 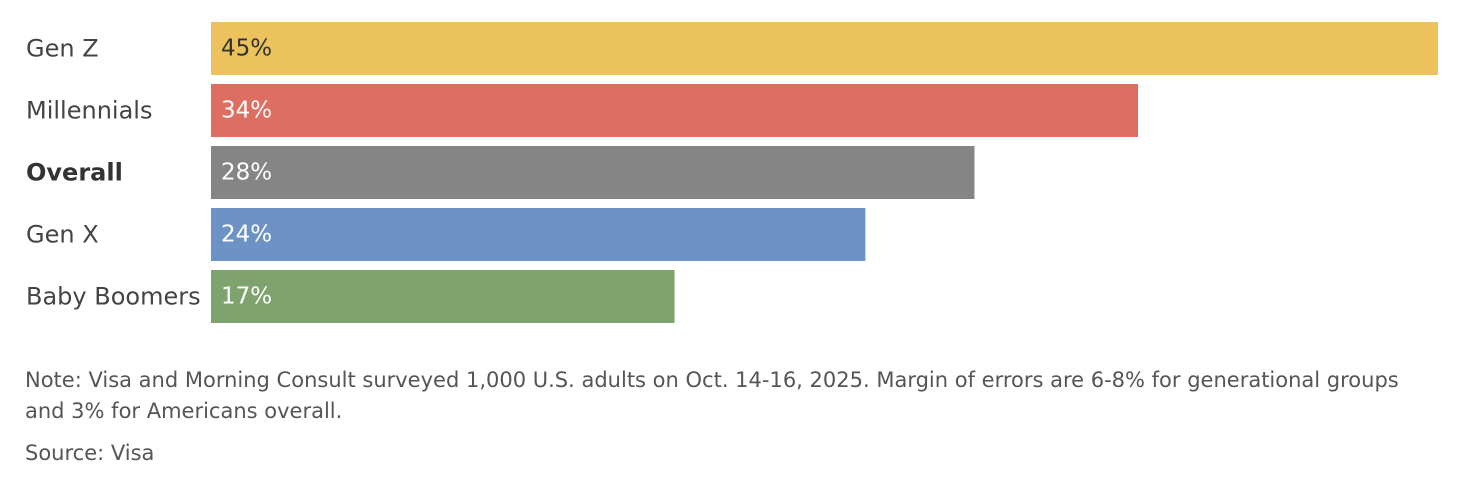 What do you see at coordinates (593, 172) in the screenshot?
I see `bar-overall` at bounding box center [593, 172].